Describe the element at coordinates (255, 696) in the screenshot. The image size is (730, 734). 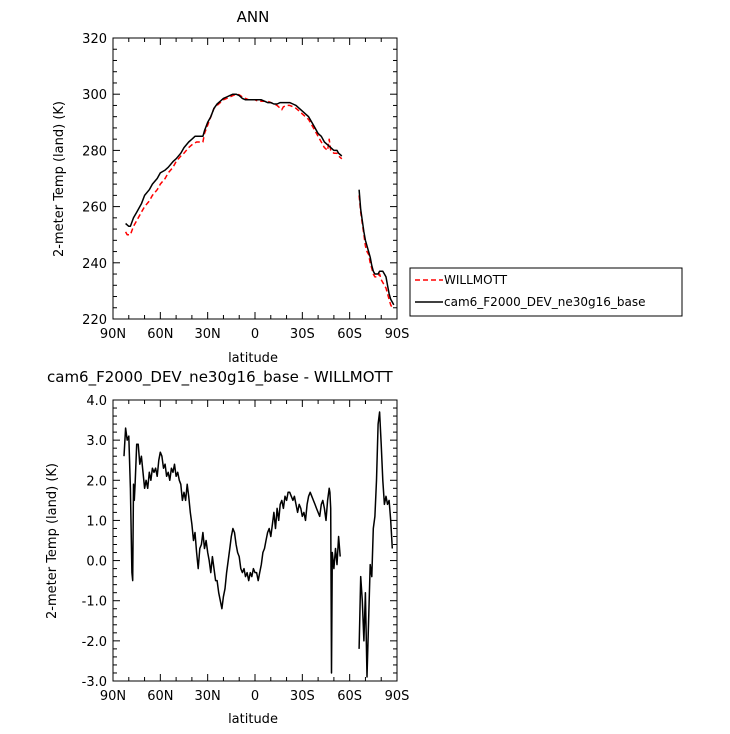
I see `bottom-x-tick-label: 0` at that location.